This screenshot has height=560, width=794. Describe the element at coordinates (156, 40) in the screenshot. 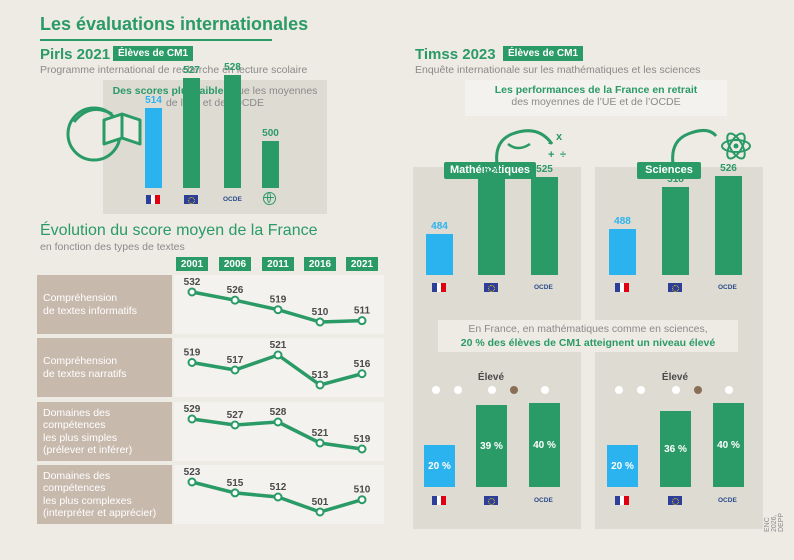

I see `title-underline` at that location.